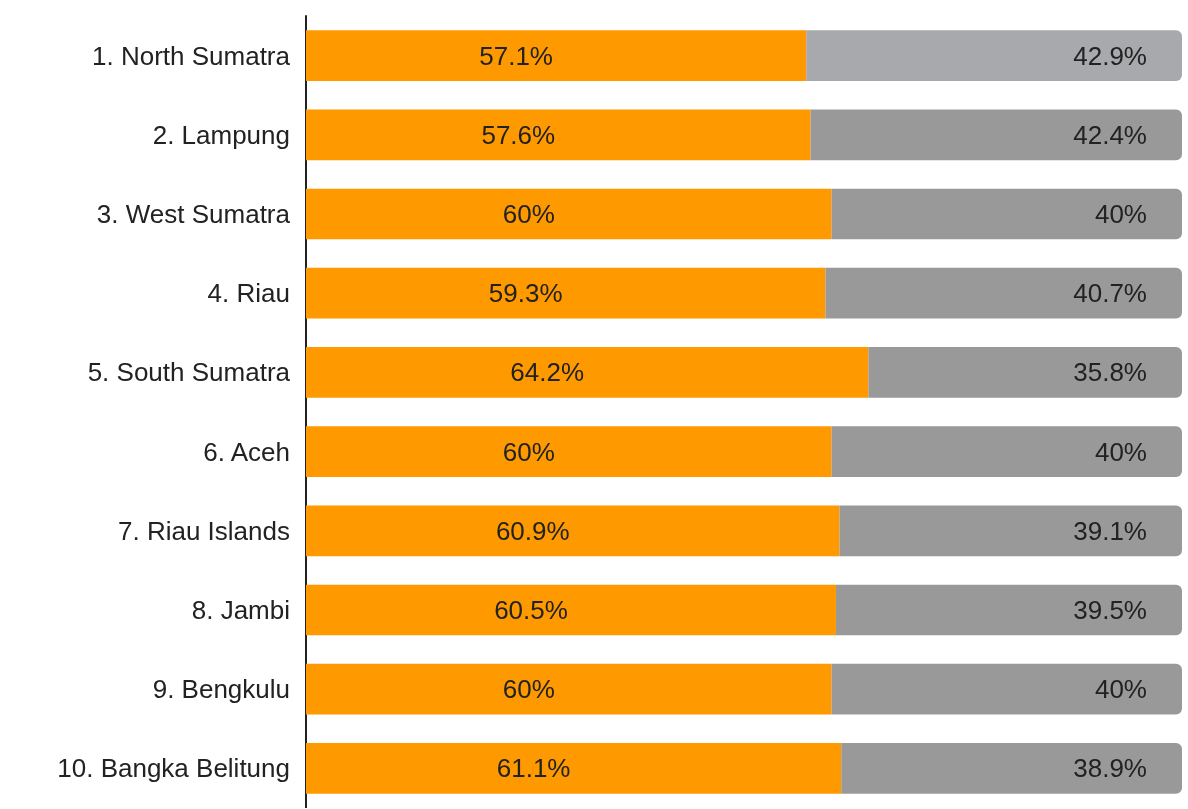 This screenshot has height=809, width=1188. I want to click on y-tick-label: 5. South Sumatra, so click(189, 372).